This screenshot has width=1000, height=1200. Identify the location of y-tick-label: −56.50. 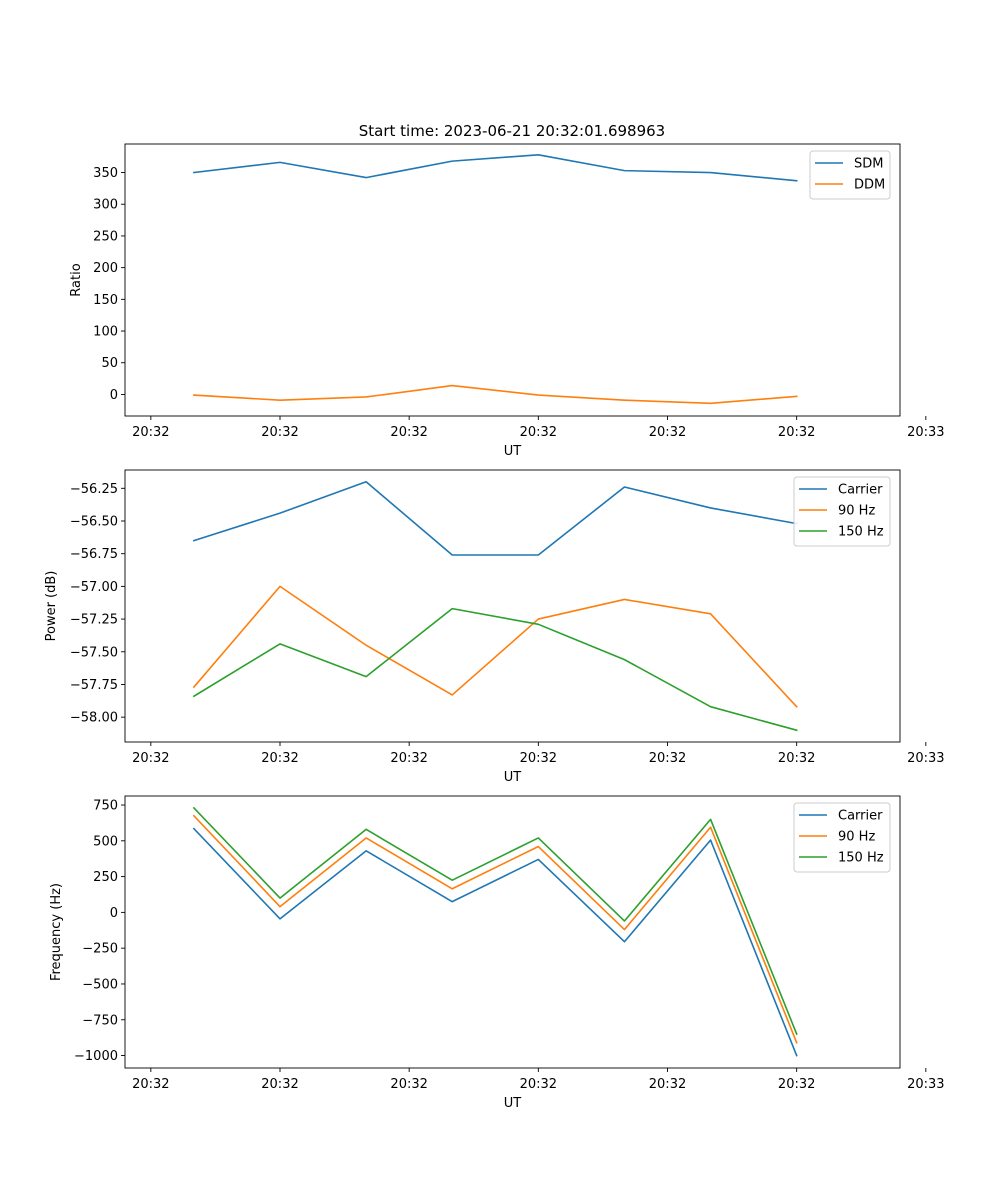
(94, 522).